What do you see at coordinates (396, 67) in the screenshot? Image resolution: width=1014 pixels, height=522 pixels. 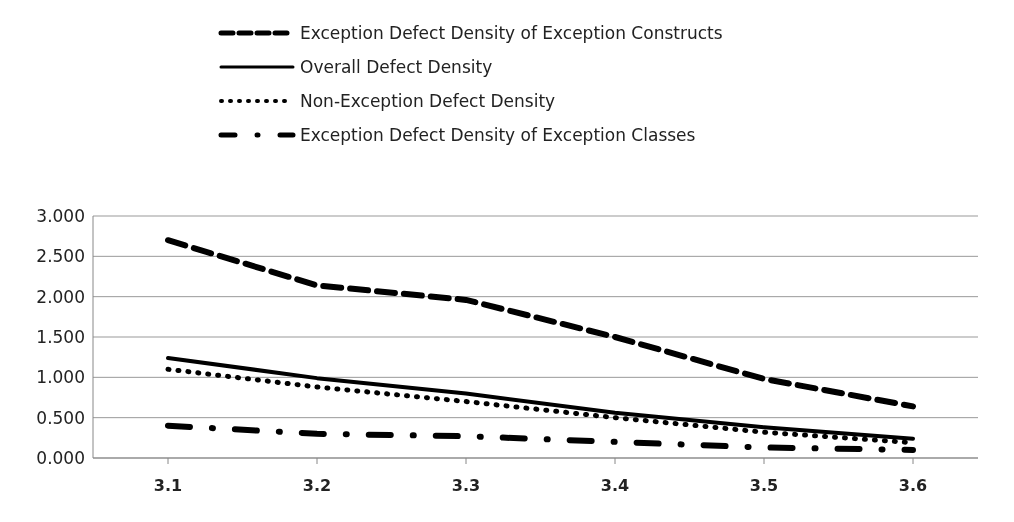 I see `legend-label: Overall Defect Density` at bounding box center [396, 67].